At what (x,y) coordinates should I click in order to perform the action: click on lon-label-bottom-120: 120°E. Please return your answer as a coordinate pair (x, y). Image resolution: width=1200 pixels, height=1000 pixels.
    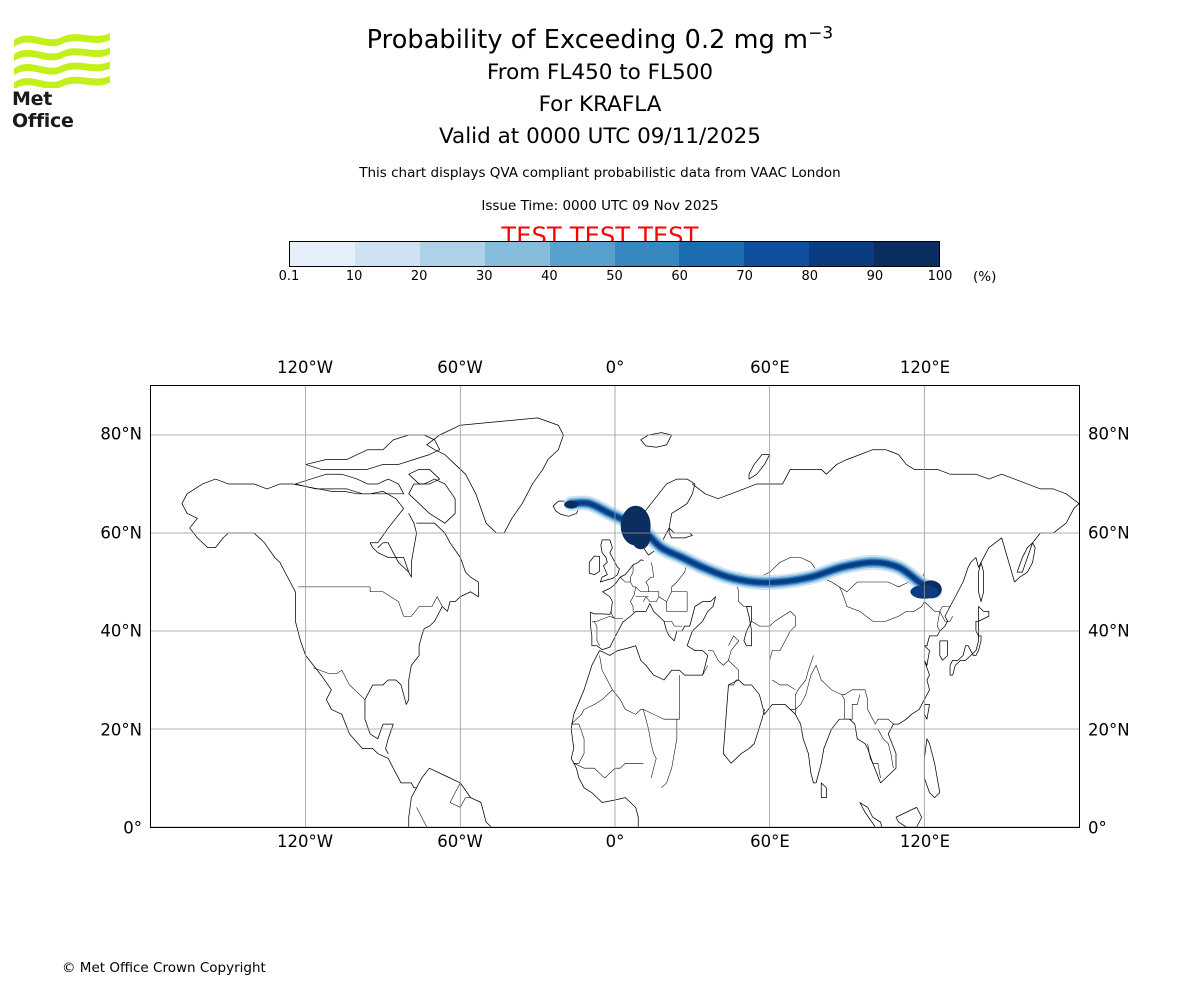
    Looking at the image, I should click on (925, 841).